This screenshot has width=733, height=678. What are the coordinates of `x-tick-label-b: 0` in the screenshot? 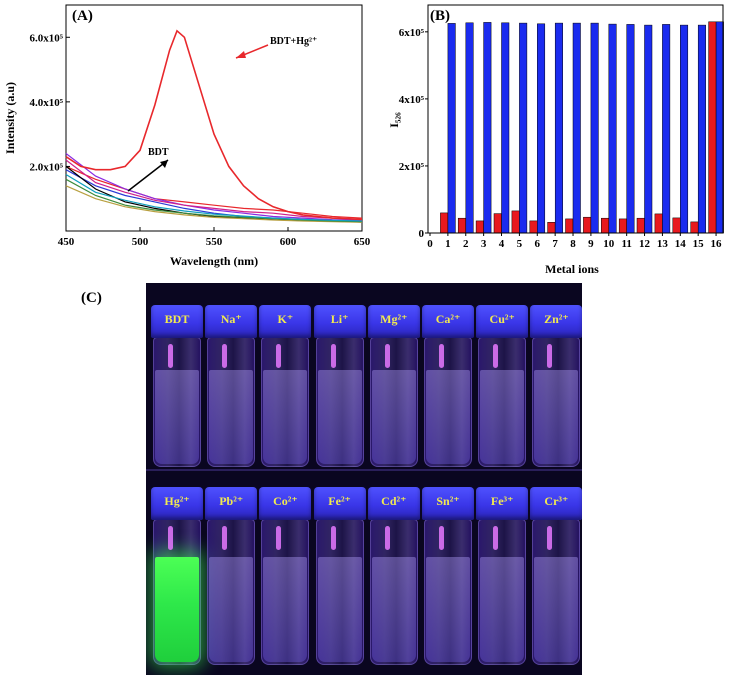 It's located at (430, 244).